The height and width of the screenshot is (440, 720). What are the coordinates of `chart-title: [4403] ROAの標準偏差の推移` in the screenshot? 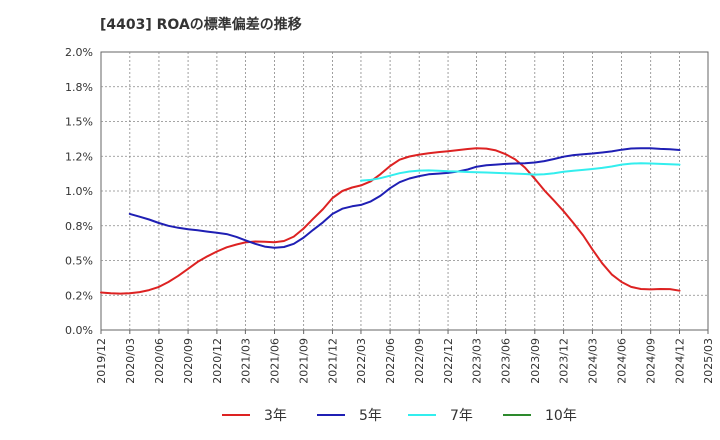 It's located at (201, 25).